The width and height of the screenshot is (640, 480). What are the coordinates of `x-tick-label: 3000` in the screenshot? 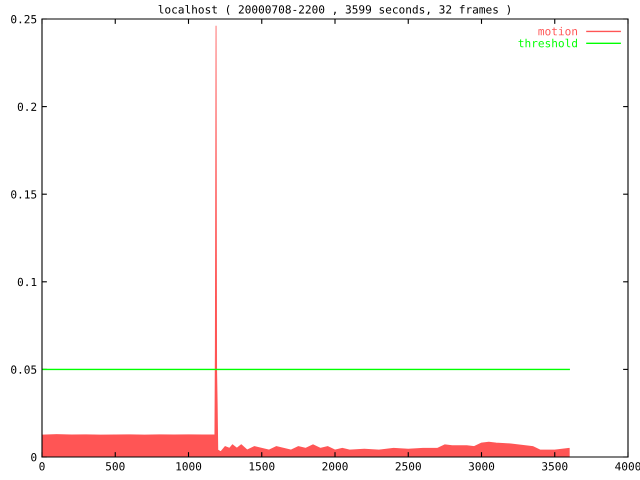 It's located at (481, 466).